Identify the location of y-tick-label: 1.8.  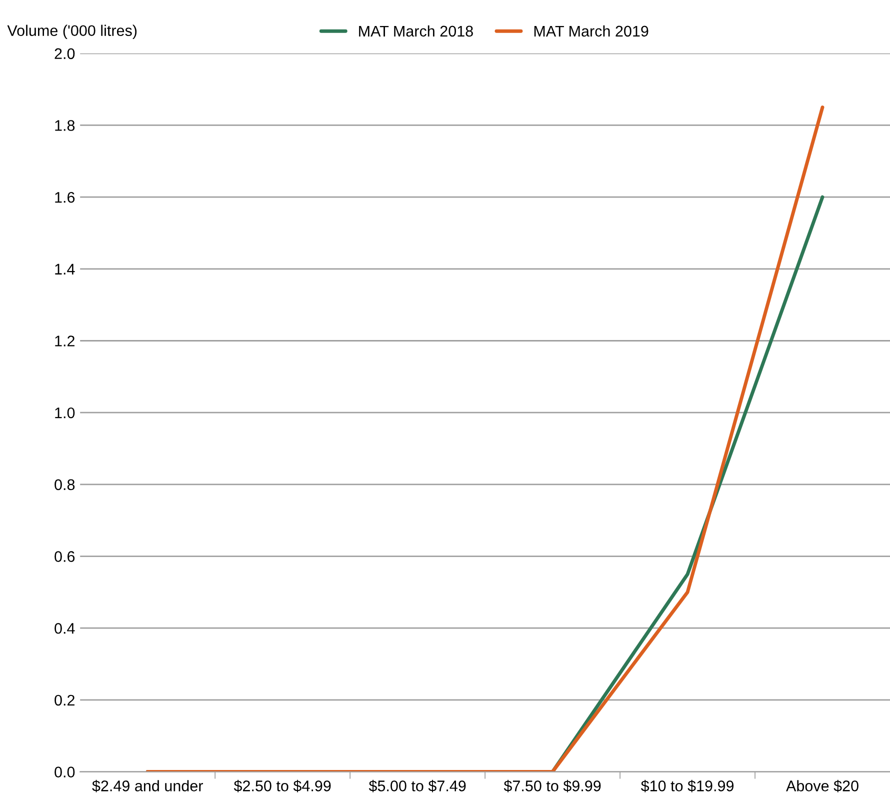
(65, 125).